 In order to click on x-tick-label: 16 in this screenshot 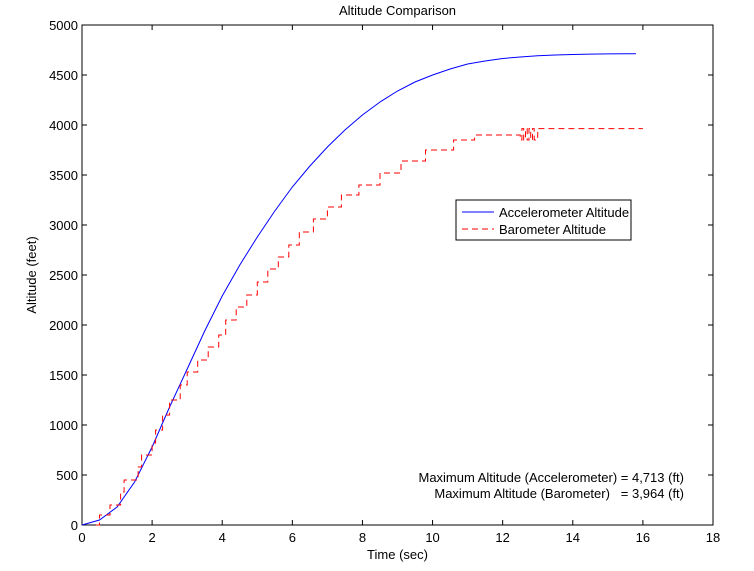, I will do `click(643, 537)`.